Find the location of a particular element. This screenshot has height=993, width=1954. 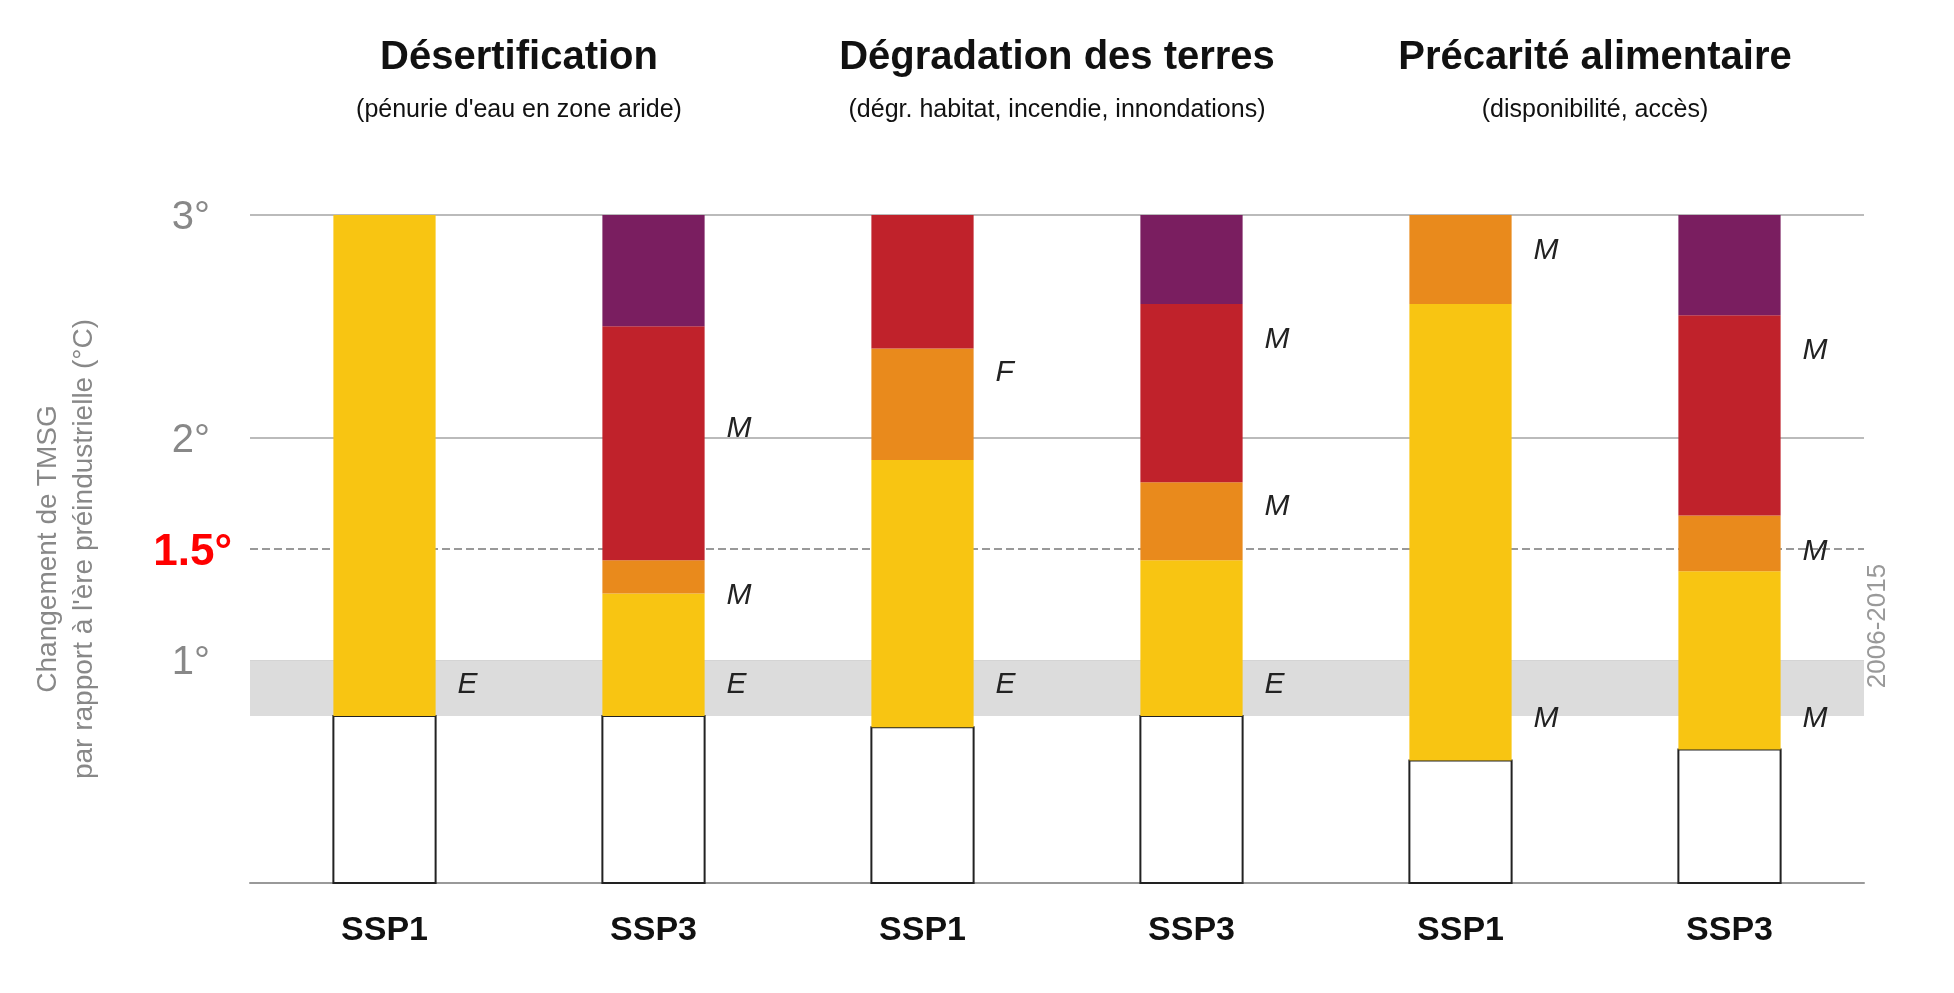

y-tick-label: 3° is located at coordinates (190, 215).